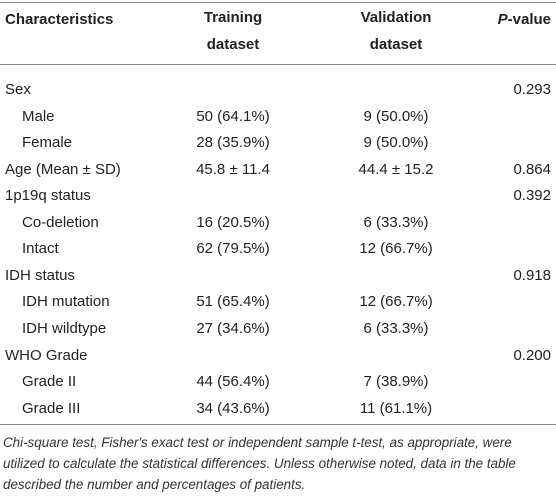 This screenshot has height=498, width=556. Describe the element at coordinates (278, 424) in the screenshot. I see `bottom-rule` at that location.